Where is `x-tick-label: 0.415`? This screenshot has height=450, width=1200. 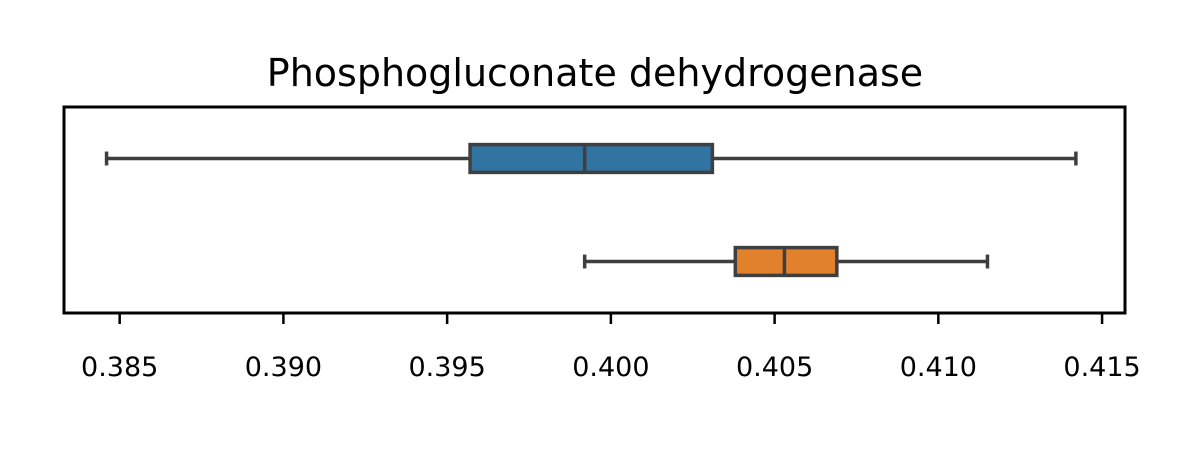
x-tick-label: 0.415 is located at coordinates (1101, 367).